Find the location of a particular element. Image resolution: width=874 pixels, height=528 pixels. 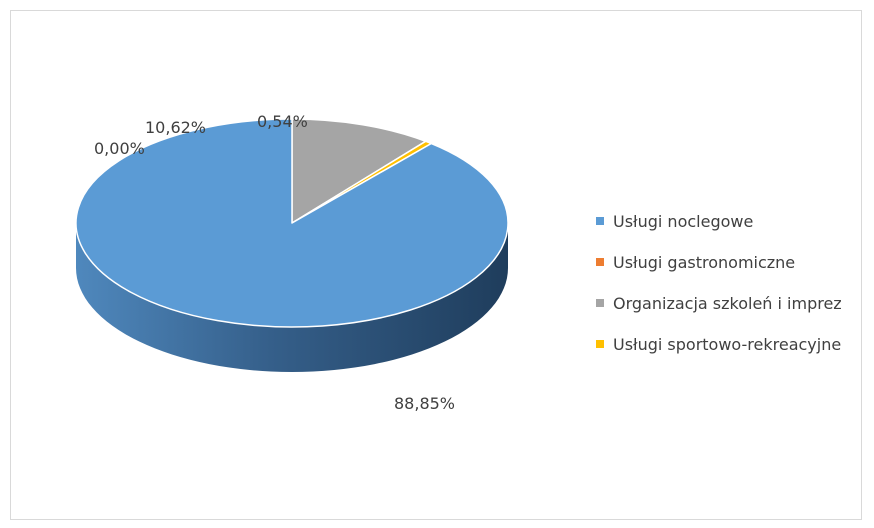

data-label-organizacja-szkolen: 10,62% is located at coordinates (175, 127).